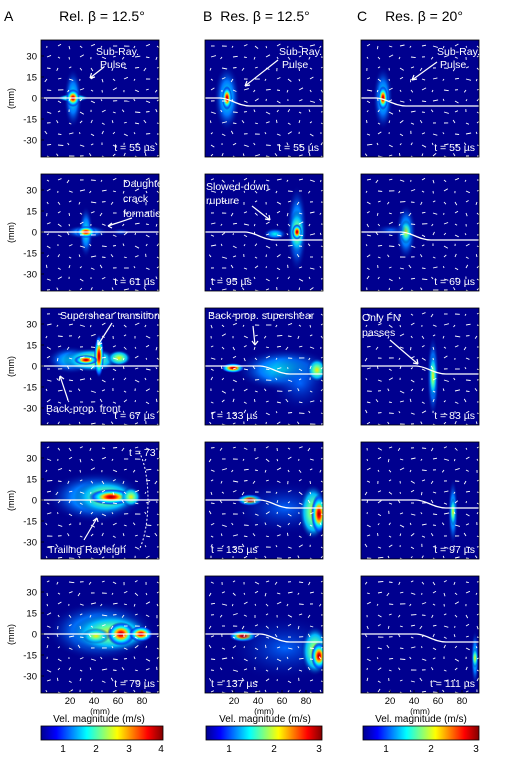 The height and width of the screenshot is (758, 515). Describe the element at coordinates (421, 733) in the screenshot. I see `colorbar-gradient-c` at that location.